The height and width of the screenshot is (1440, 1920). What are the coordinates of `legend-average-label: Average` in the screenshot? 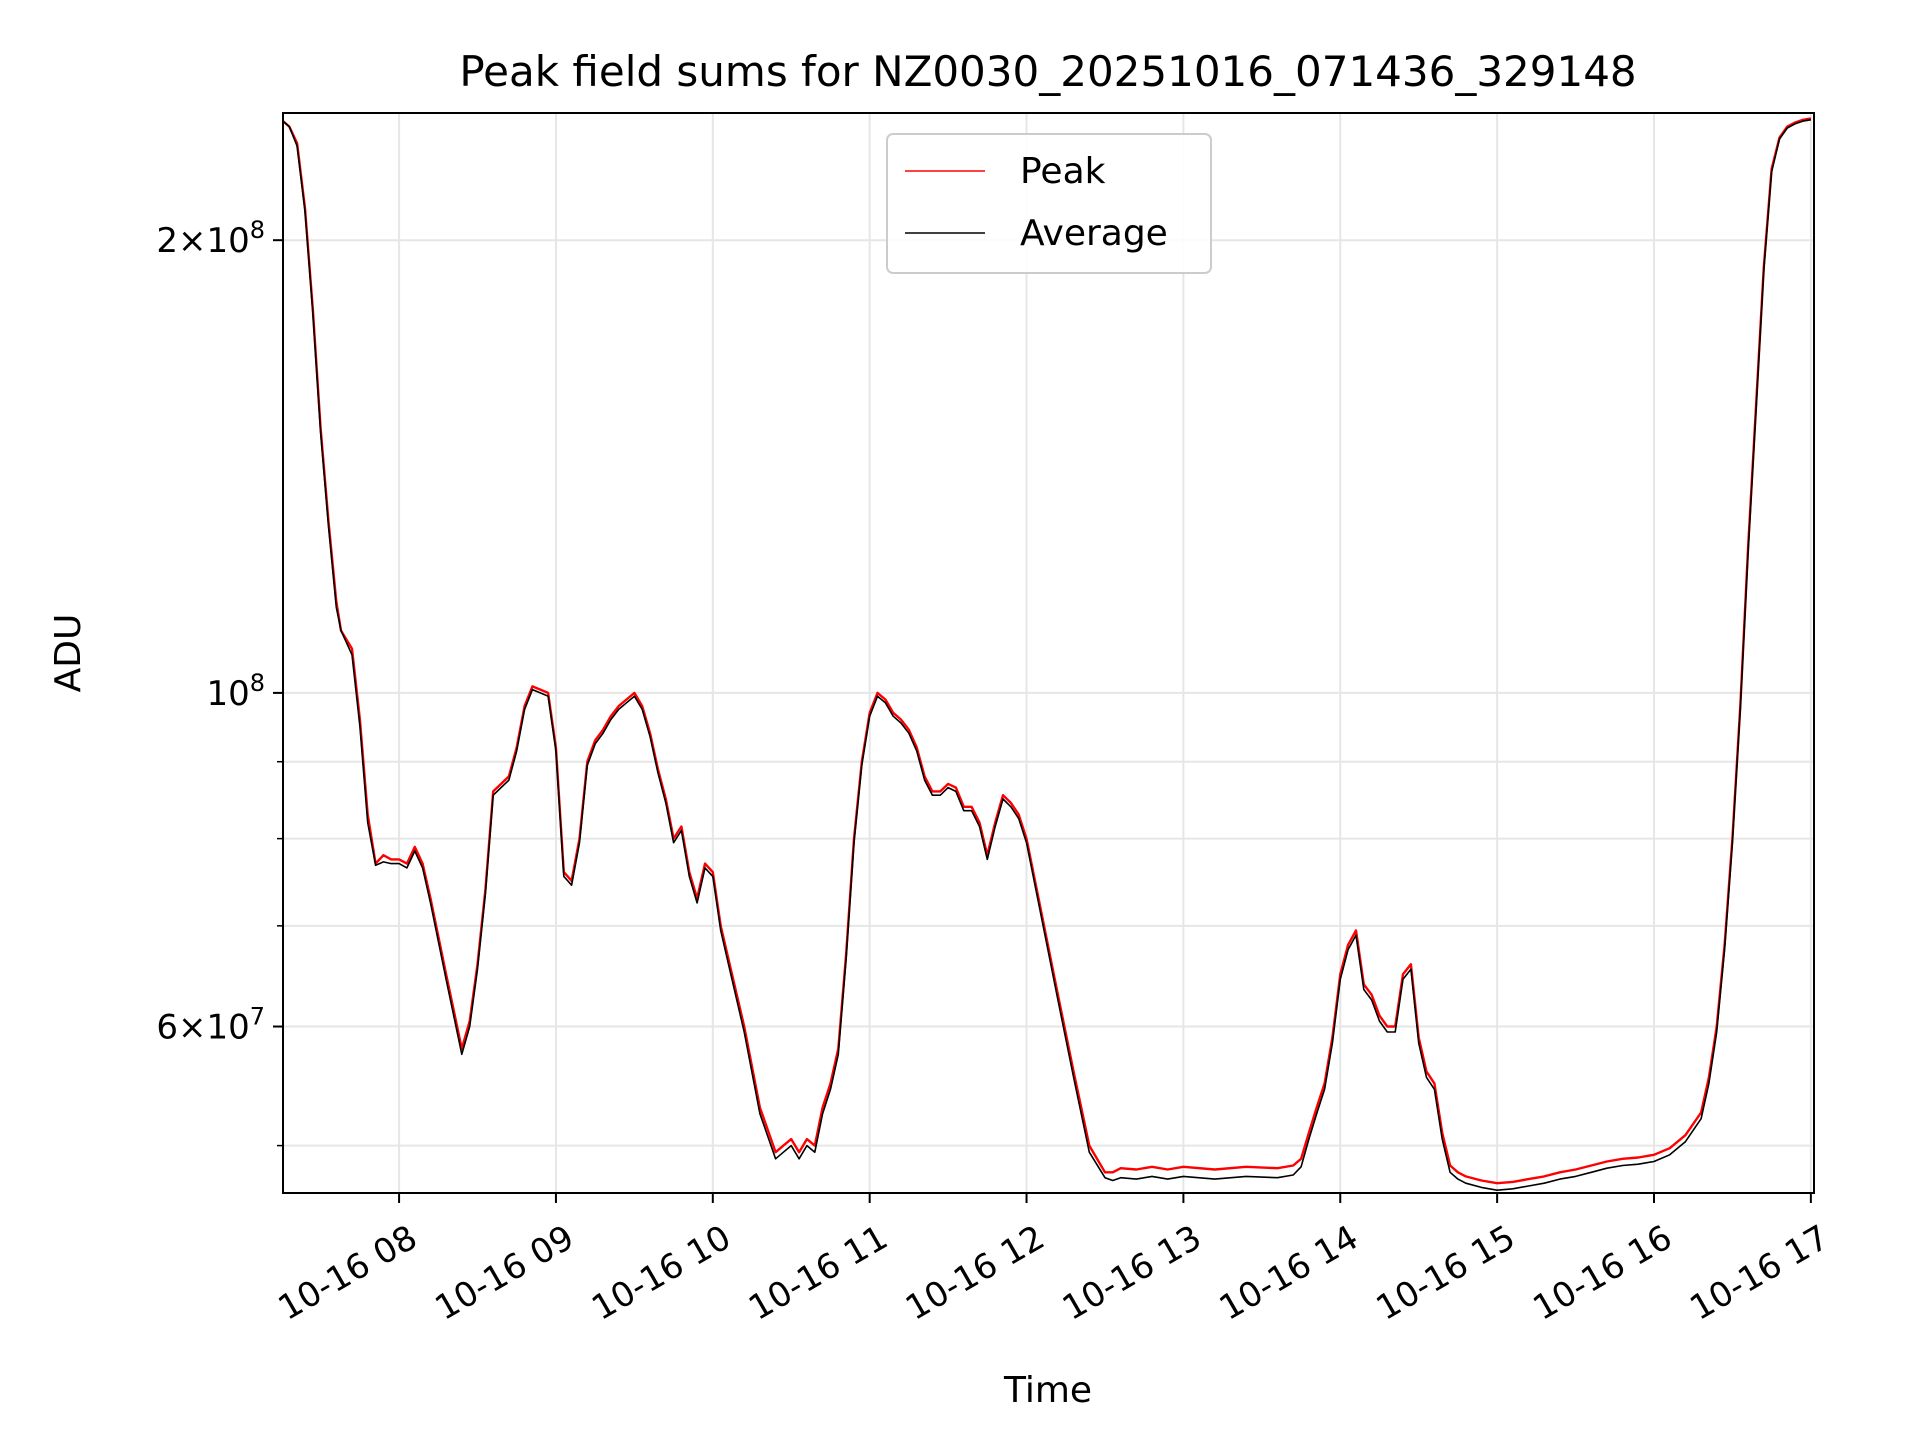 It's located at (1094, 233).